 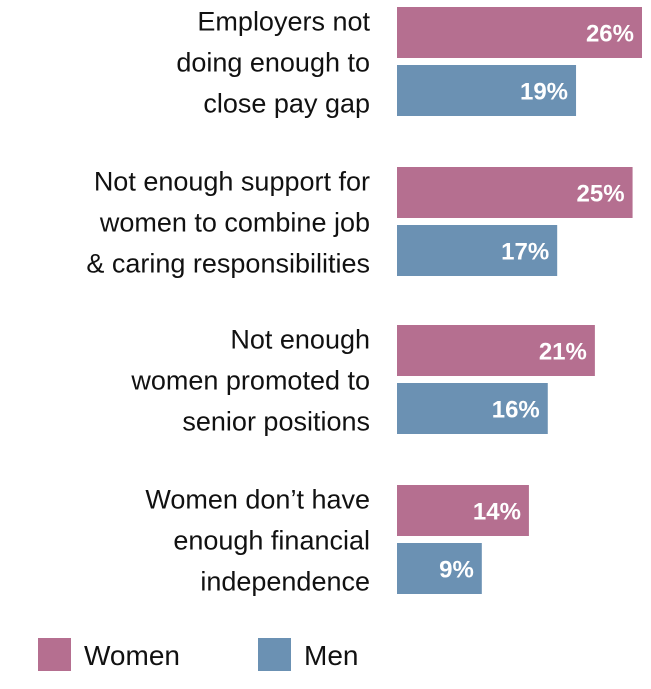 I want to click on bar-value-label: 21%, so click(x=563, y=352).